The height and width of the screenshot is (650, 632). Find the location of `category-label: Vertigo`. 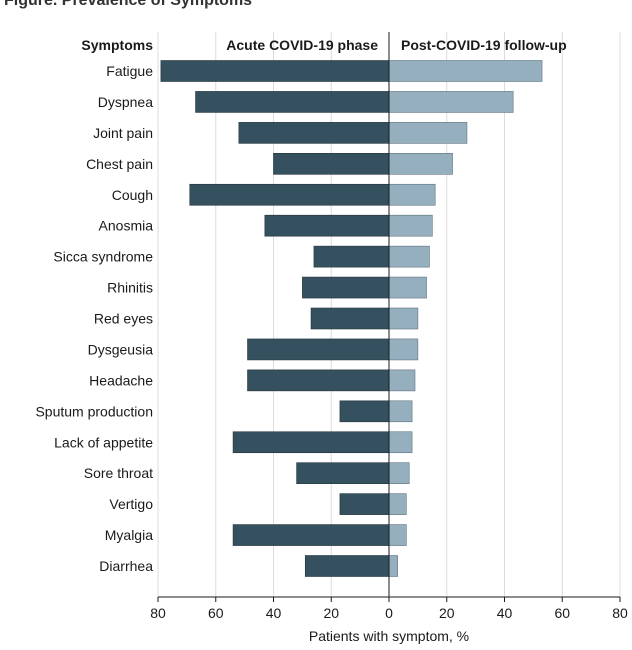

category-label: Vertigo is located at coordinates (131, 504).